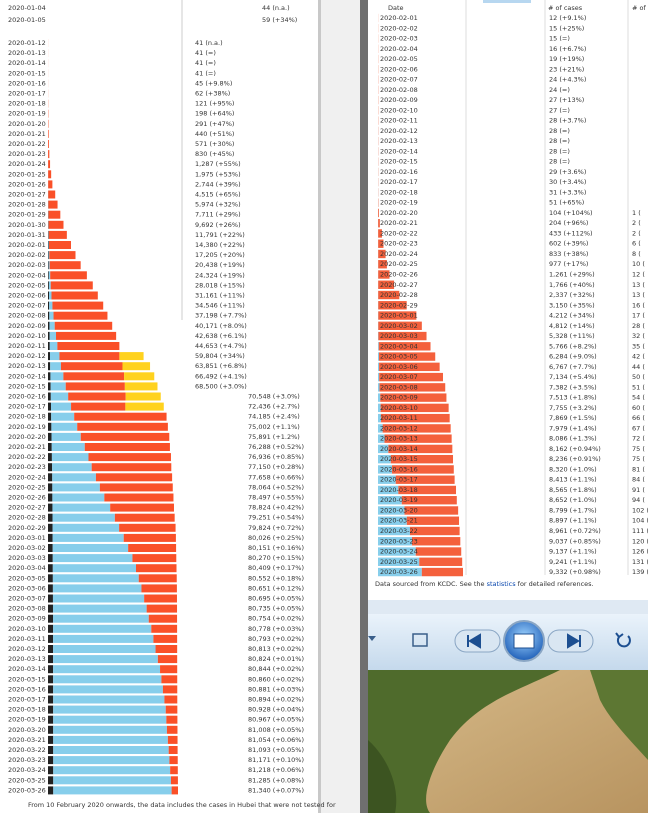 The image size is (648, 813). I want to click on row-date: 2020-03-25, so click(399, 562).